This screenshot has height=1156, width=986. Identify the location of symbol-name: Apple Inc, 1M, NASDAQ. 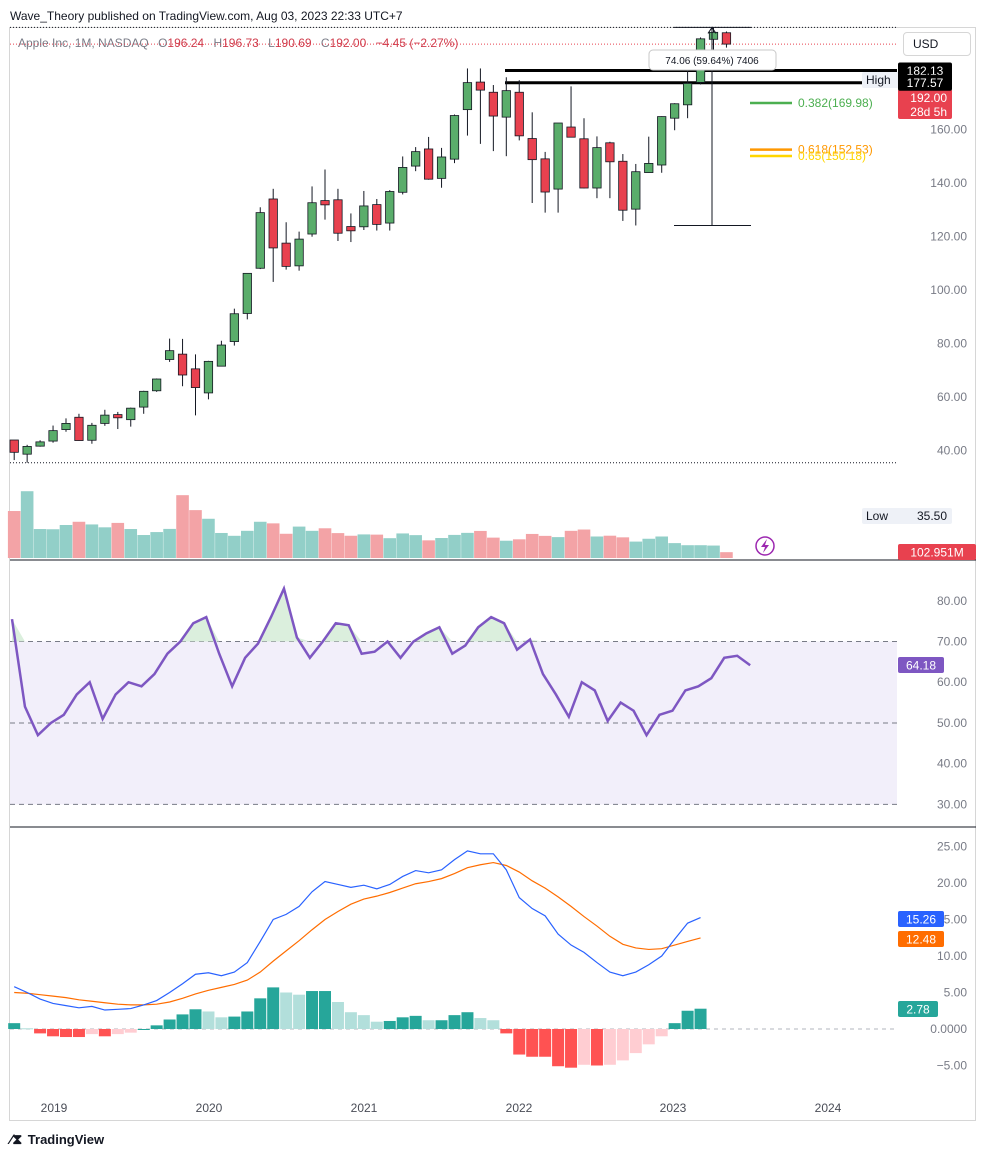
(83, 43).